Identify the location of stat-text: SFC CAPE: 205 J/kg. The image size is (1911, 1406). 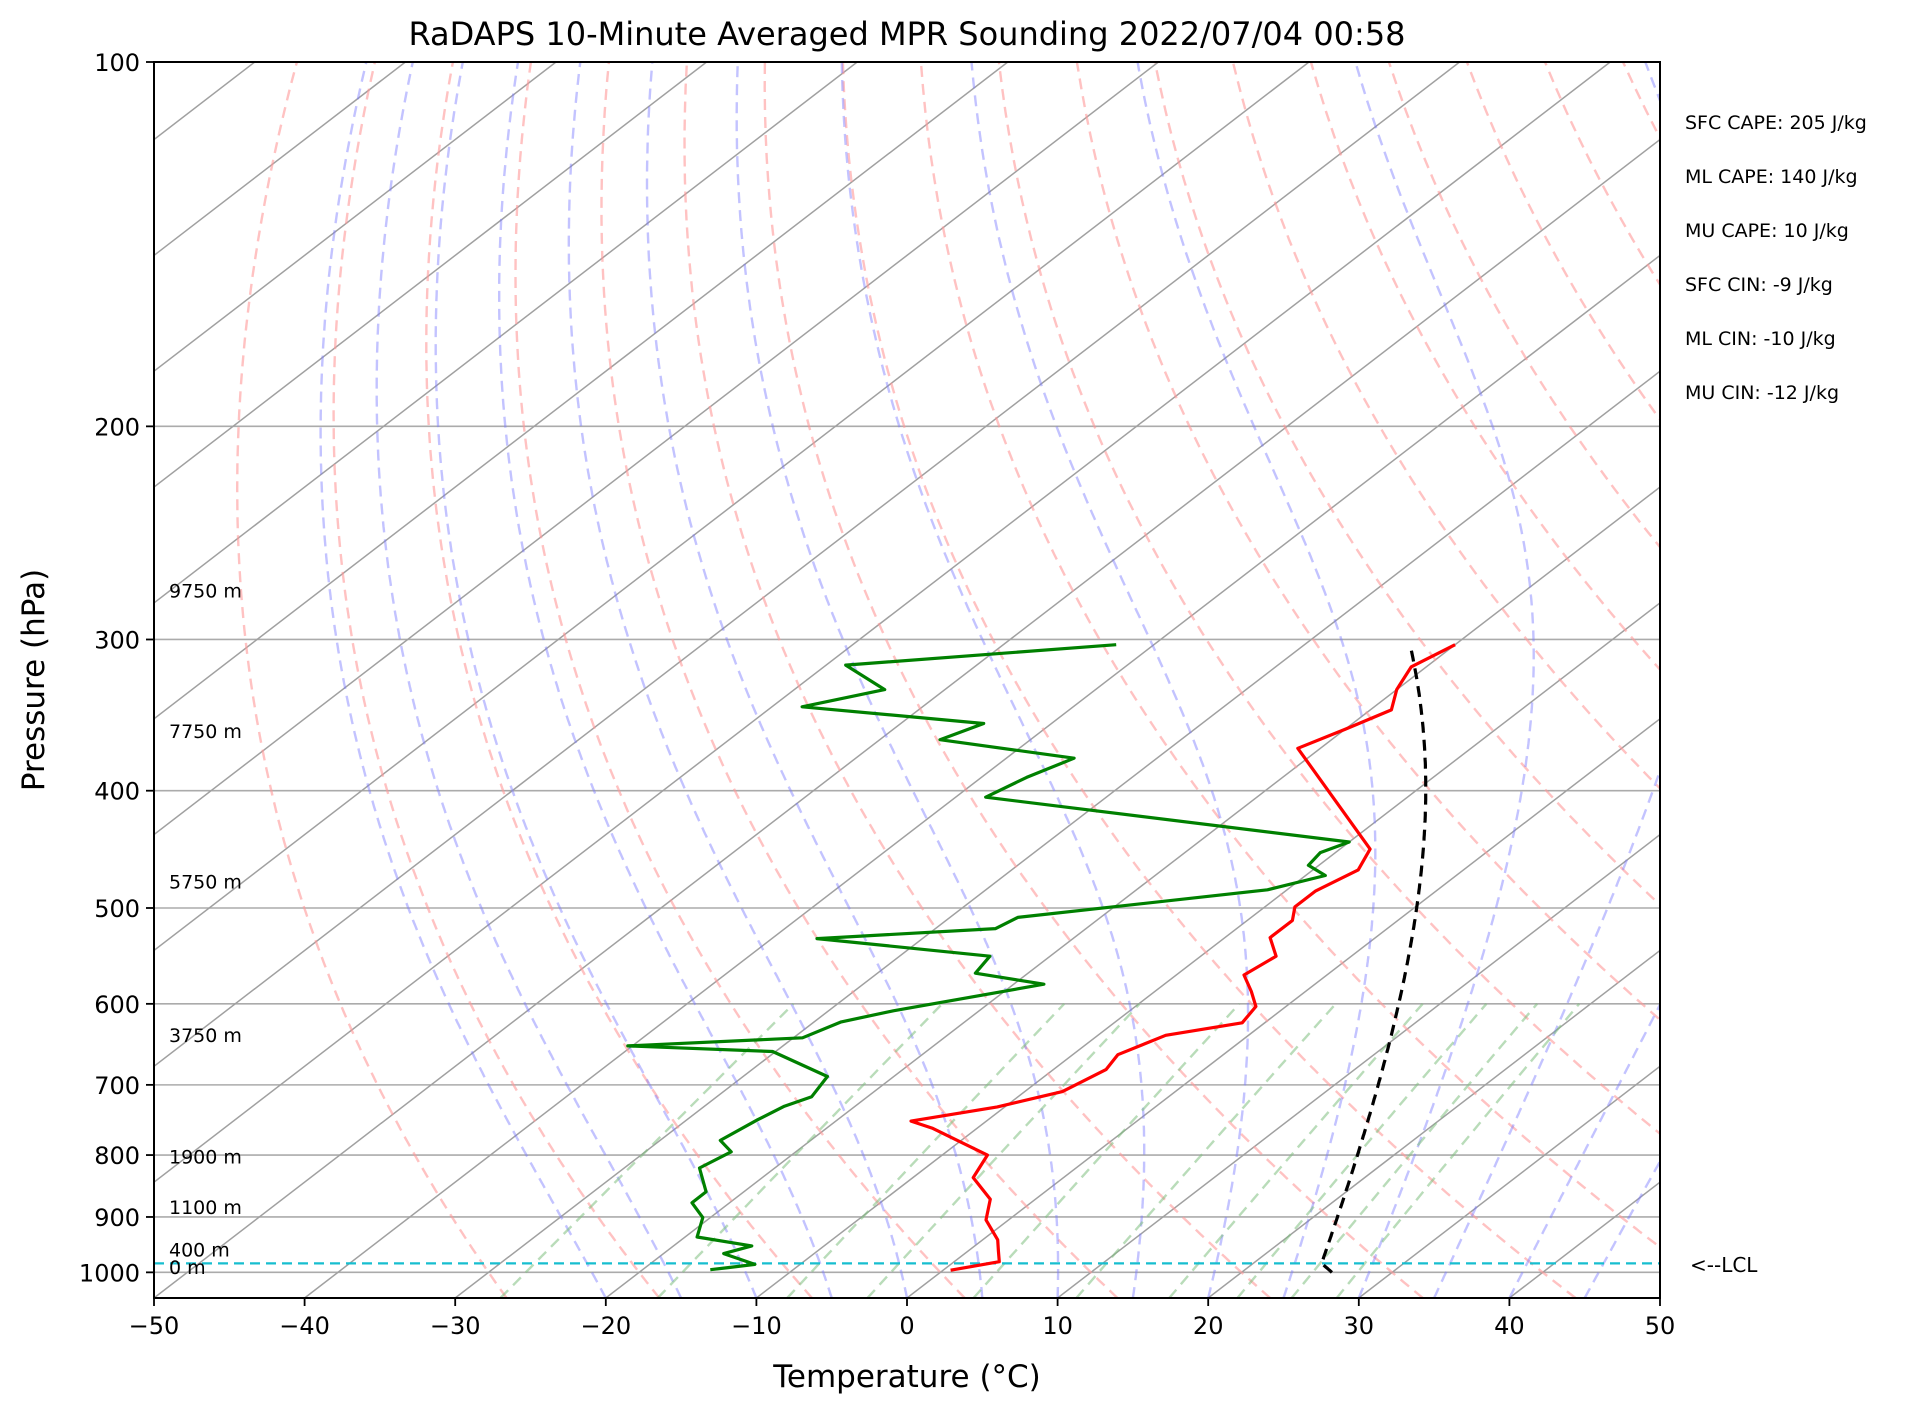
(1776, 123).